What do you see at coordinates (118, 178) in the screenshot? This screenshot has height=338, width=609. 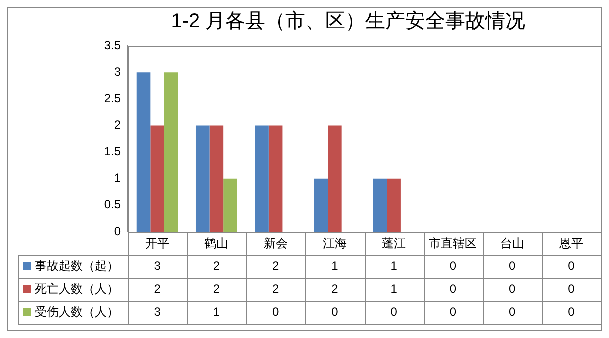 I see `y-tick-label: 1` at bounding box center [118, 178].